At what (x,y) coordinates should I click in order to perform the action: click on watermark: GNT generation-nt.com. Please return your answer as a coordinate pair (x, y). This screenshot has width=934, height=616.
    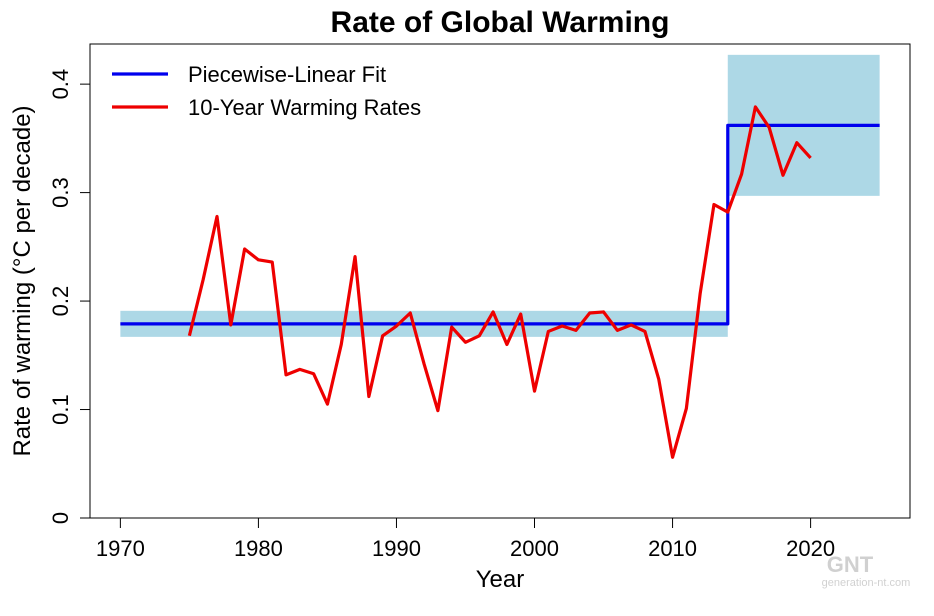
    Looking at the image, I should click on (866, 570).